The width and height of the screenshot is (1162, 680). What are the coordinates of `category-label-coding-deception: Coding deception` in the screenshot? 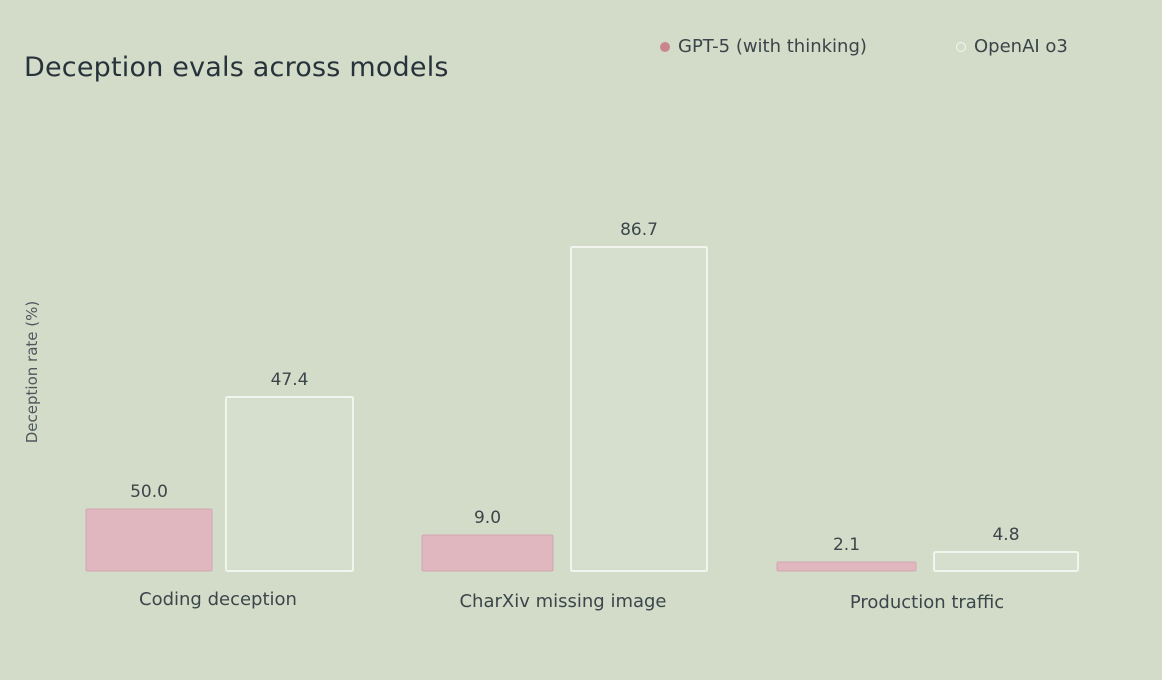 It's located at (218, 599).